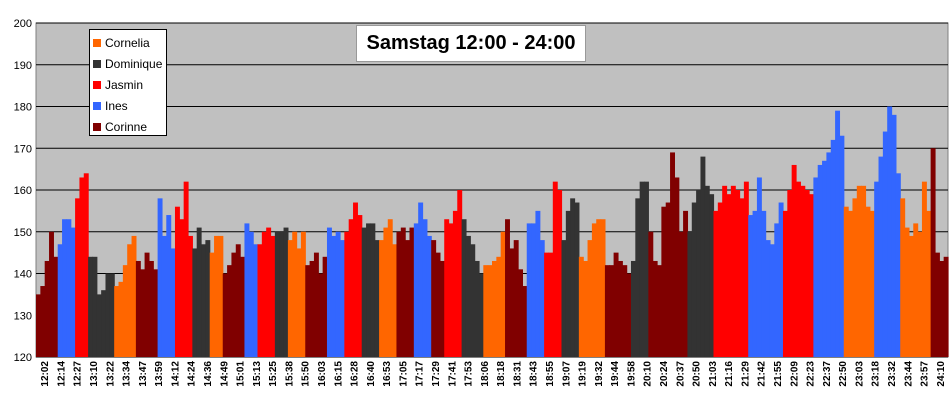 This screenshot has width=951, height=402. What do you see at coordinates (208, 374) in the screenshot?
I see `x-tick-label: 14:36` at bounding box center [208, 374].